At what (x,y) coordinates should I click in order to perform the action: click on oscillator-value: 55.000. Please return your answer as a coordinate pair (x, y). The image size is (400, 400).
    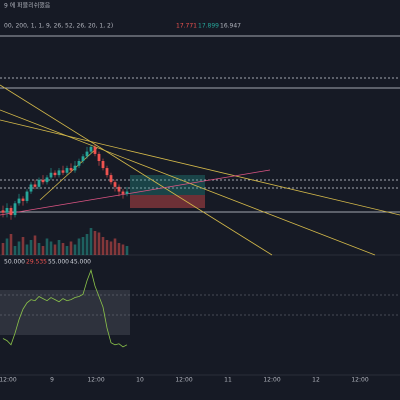
    Looking at the image, I should click on (58, 262).